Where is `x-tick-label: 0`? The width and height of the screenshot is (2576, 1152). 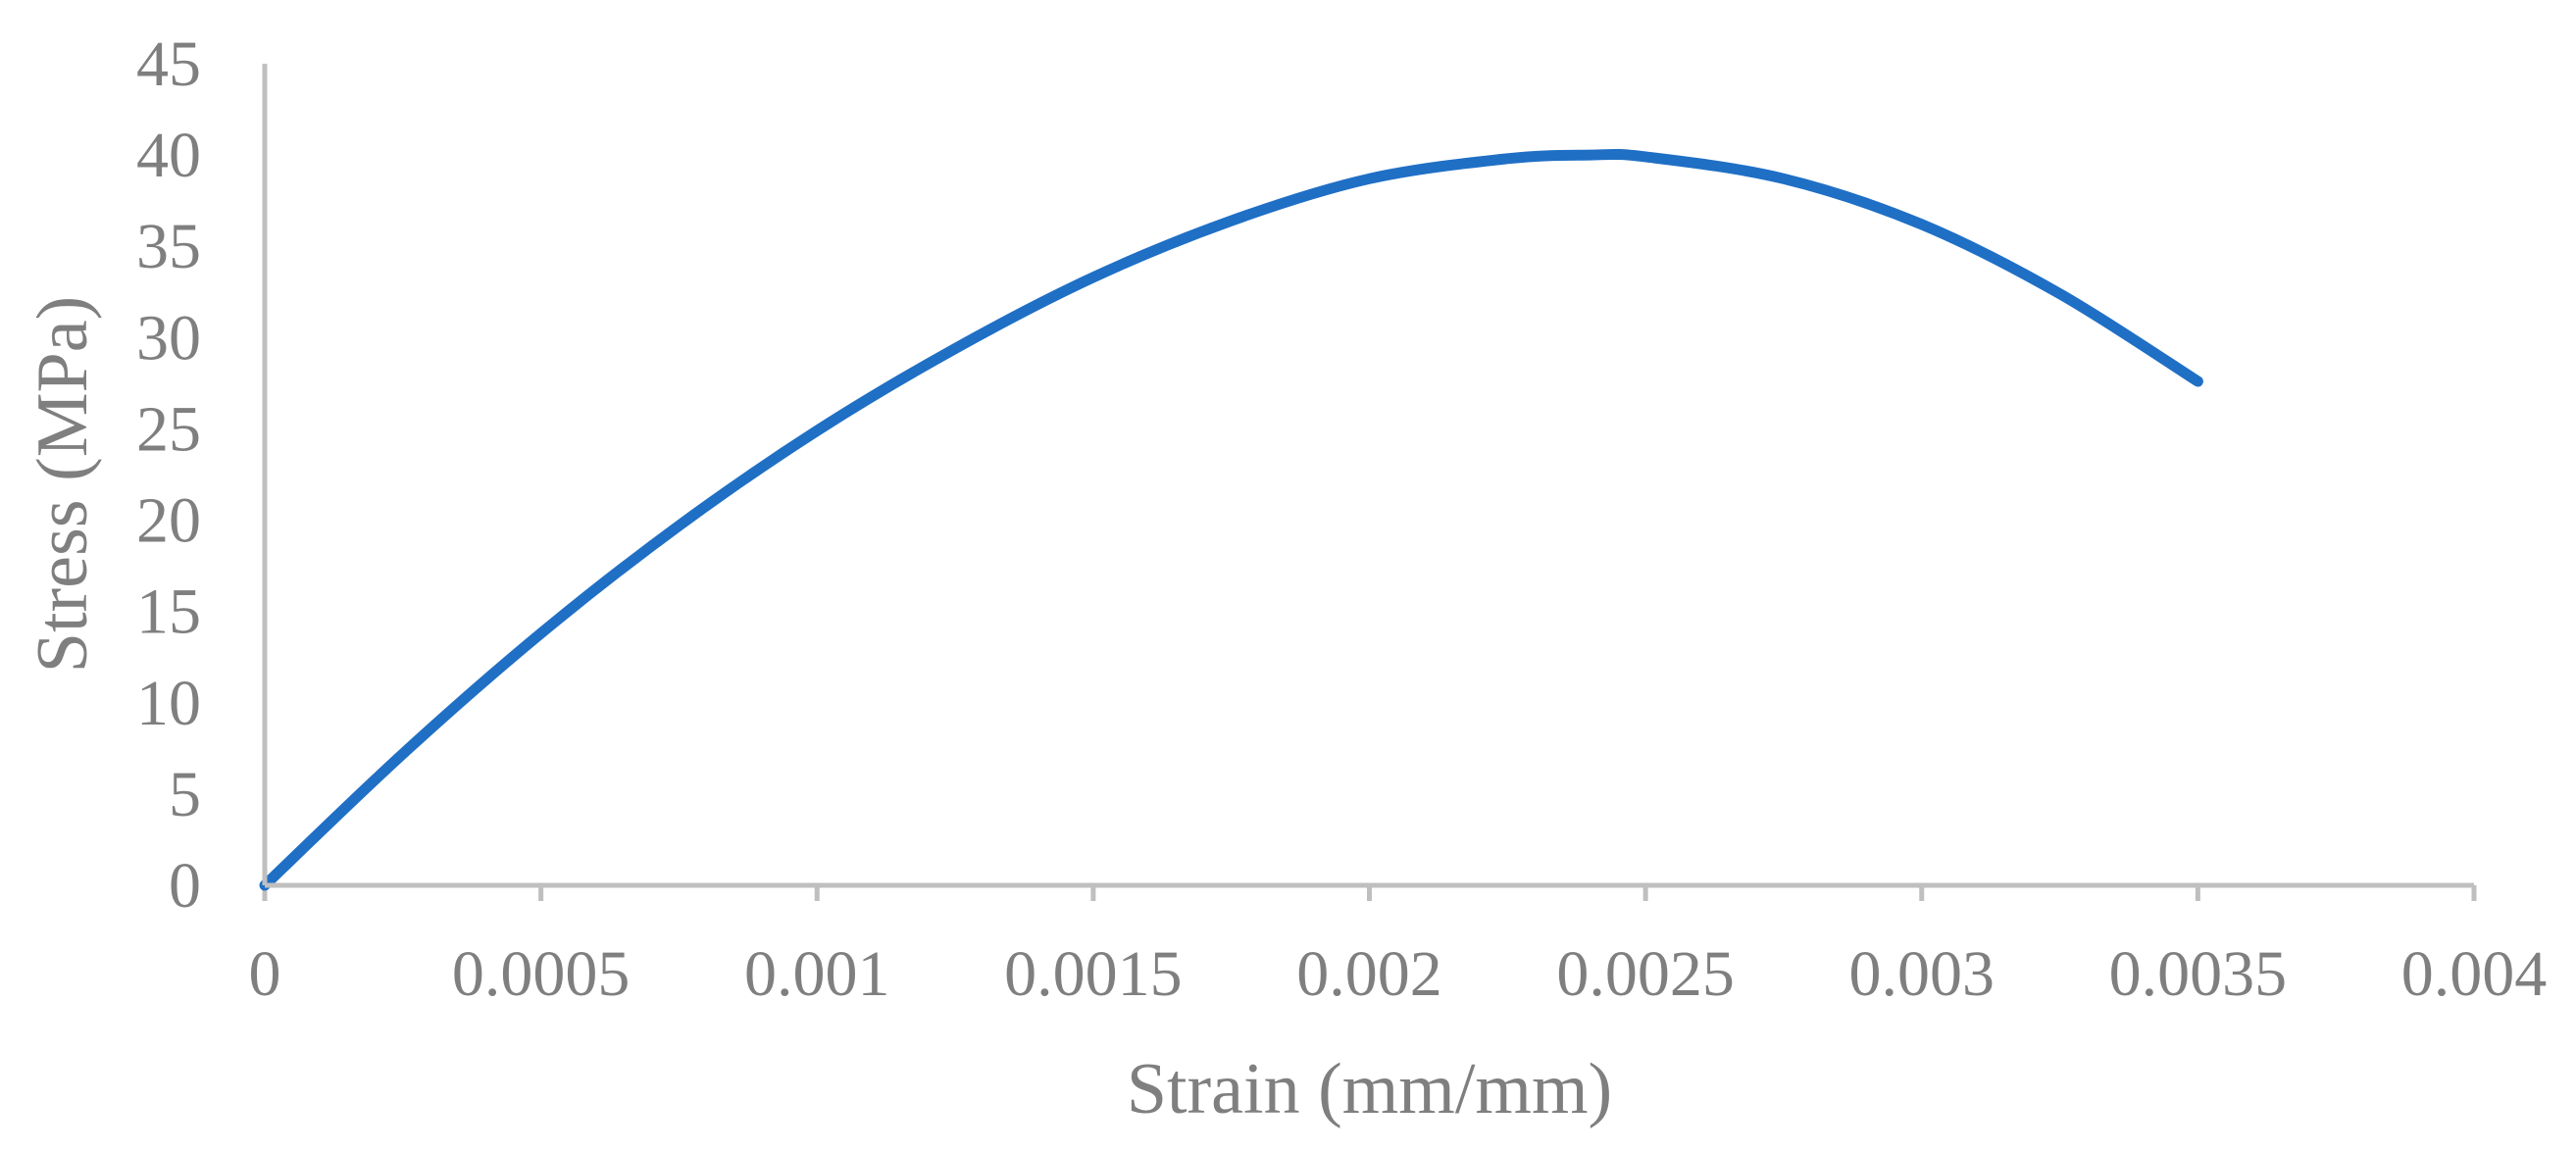 x-tick-label: 0 is located at coordinates (265, 974).